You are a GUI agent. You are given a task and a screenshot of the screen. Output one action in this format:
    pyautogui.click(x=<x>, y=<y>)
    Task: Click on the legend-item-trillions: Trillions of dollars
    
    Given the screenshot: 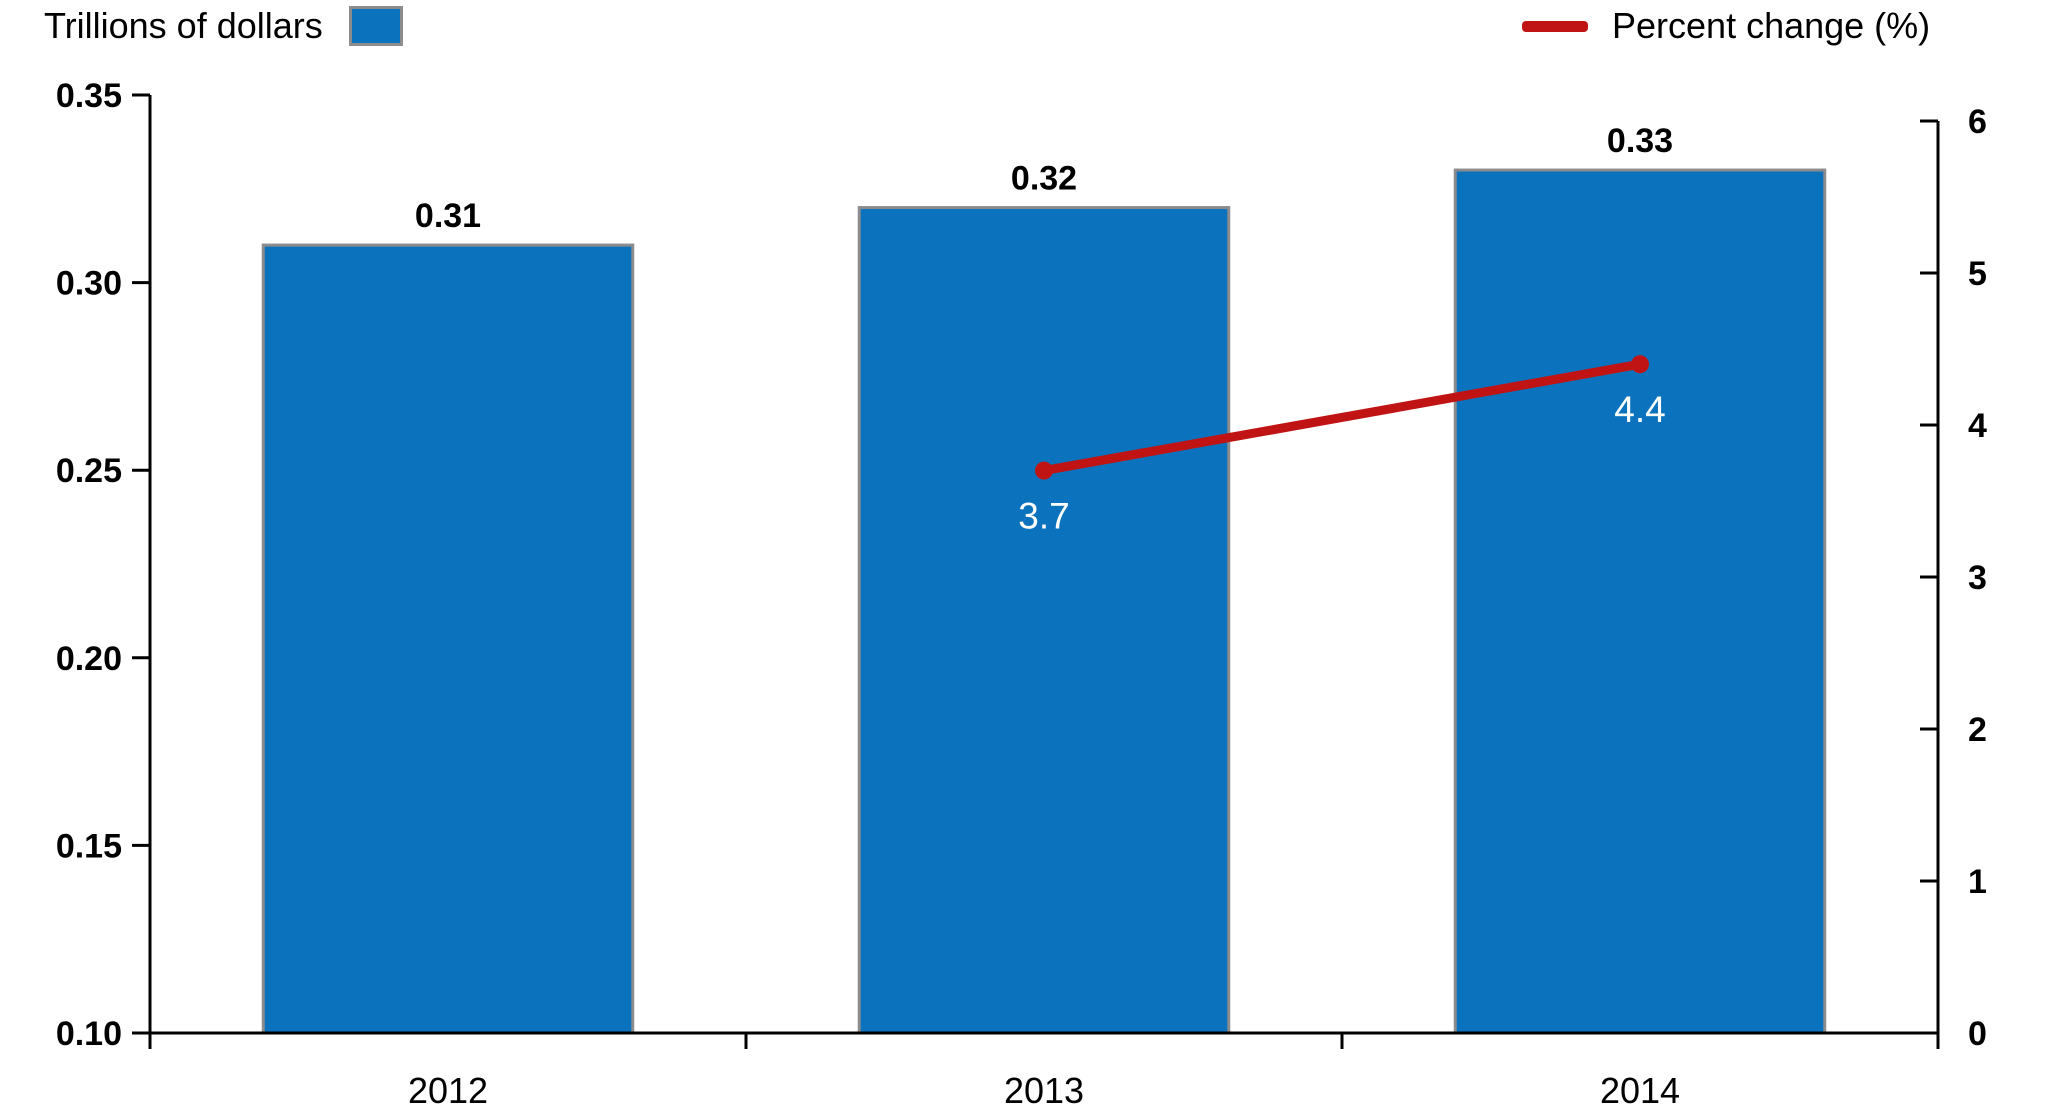 What is the action you would take?
    pyautogui.click(x=223, y=26)
    